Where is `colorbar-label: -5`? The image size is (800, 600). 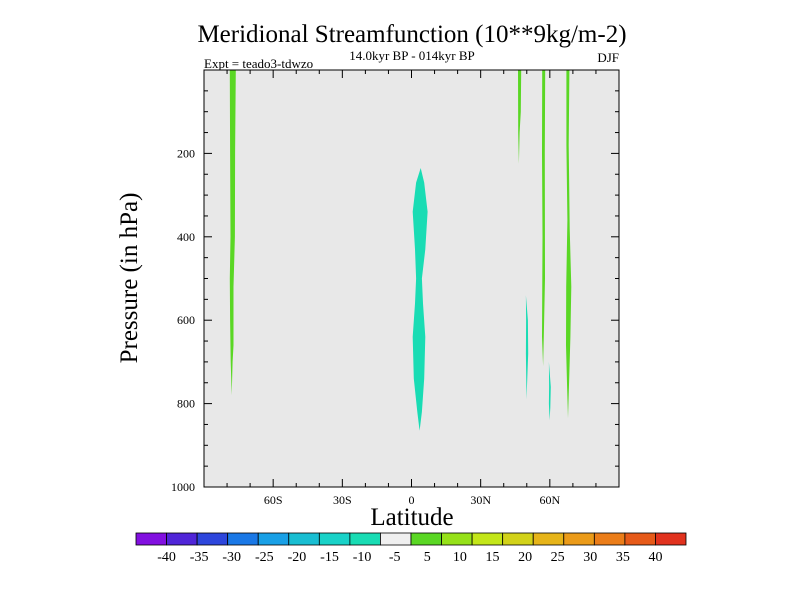 colorbar-label: -5 is located at coordinates (395, 557).